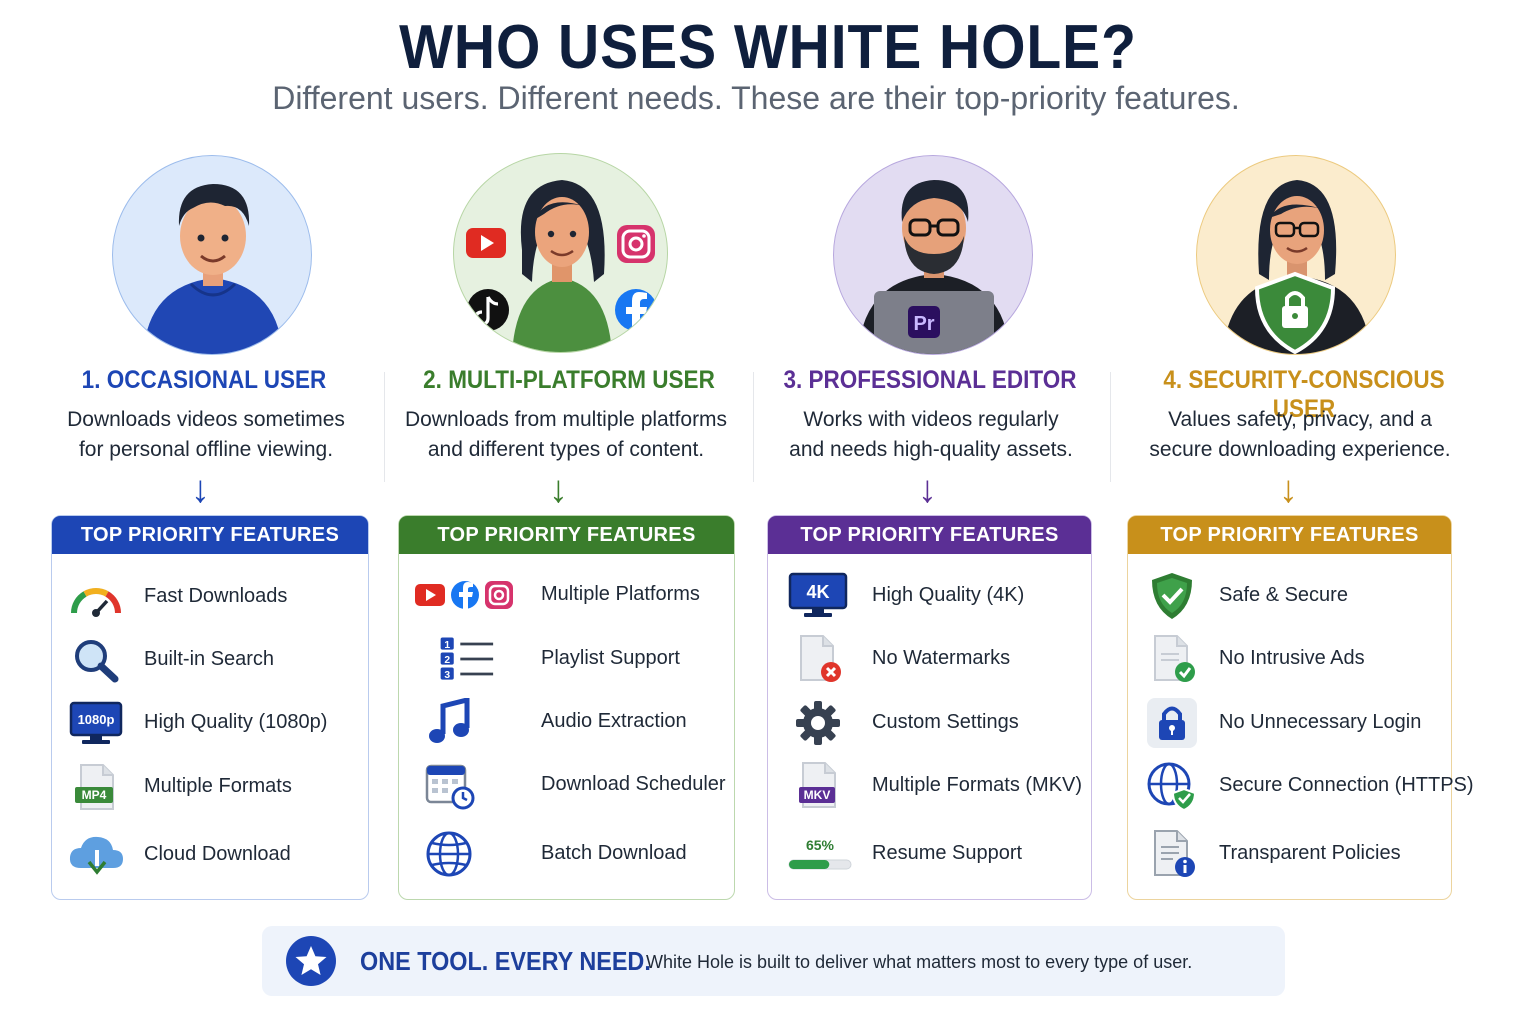  Describe the element at coordinates (633, 784) in the screenshot. I see `feature-label: Download Scheduler` at that location.